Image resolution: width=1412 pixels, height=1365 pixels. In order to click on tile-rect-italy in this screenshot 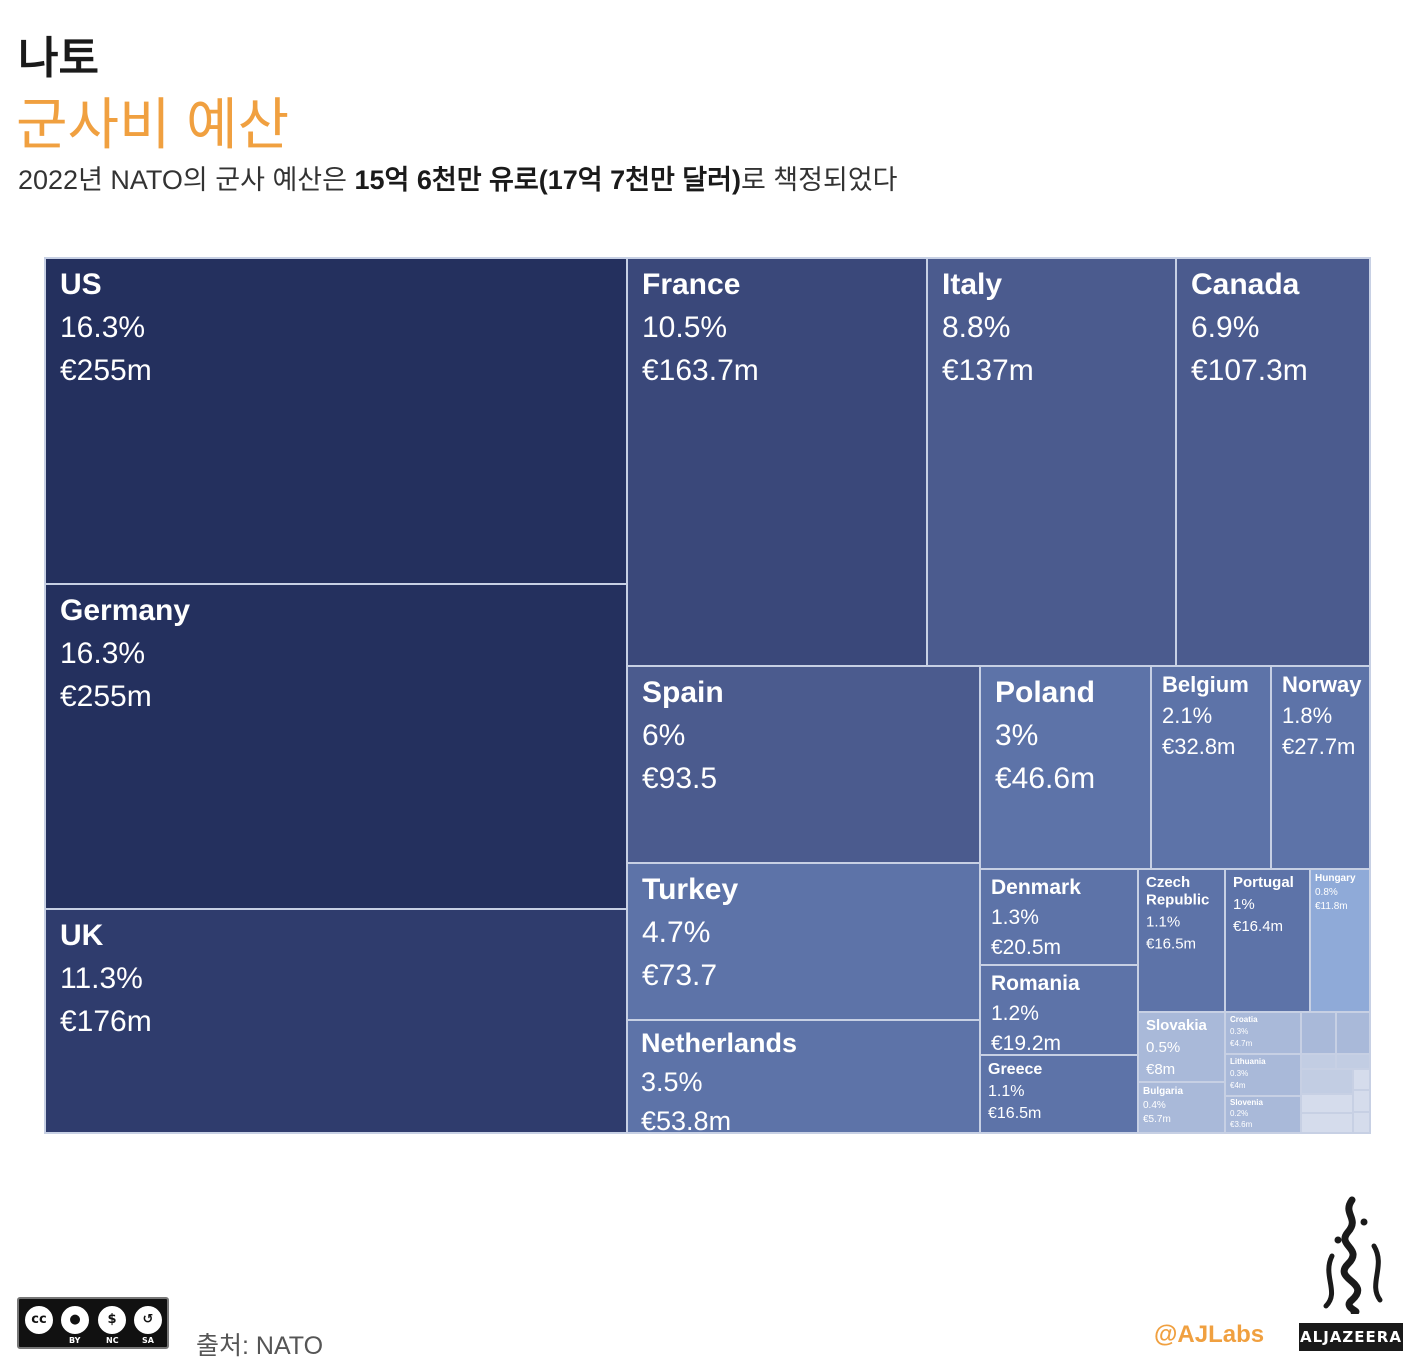, I will do `click(1051, 462)`.